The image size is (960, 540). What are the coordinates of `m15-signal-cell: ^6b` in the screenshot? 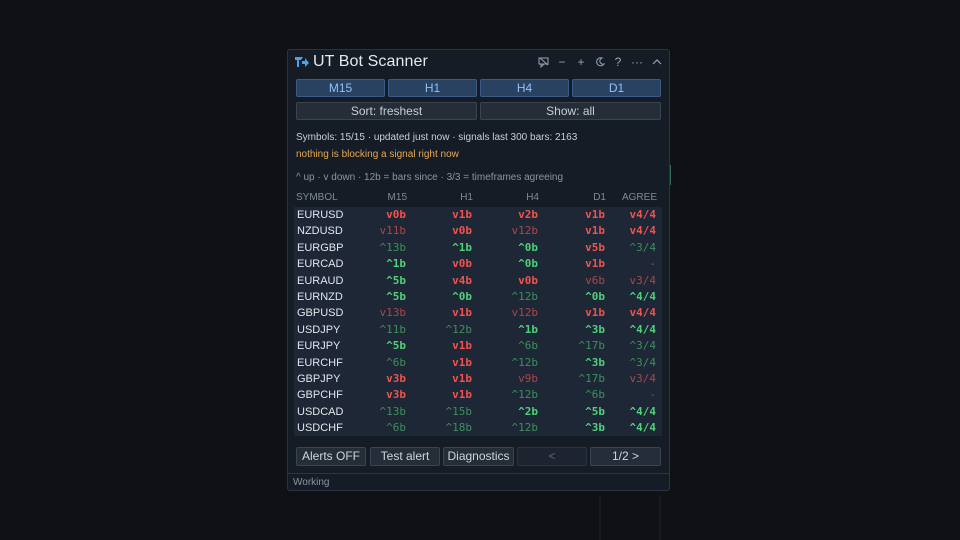 It's located at (396, 428).